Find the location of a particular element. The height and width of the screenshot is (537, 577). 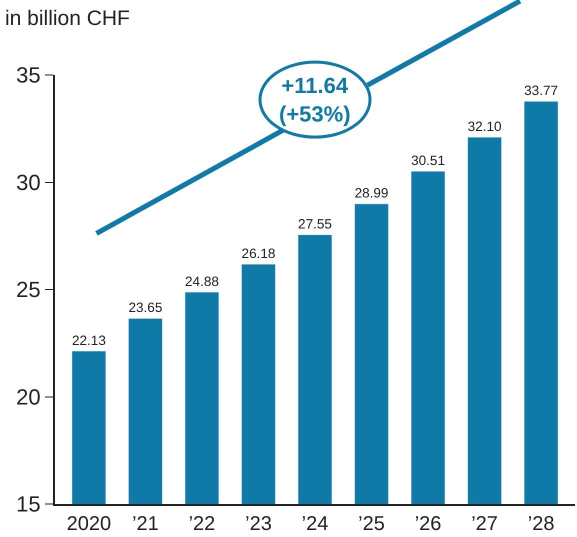

data-label: 26.18 is located at coordinates (259, 253).